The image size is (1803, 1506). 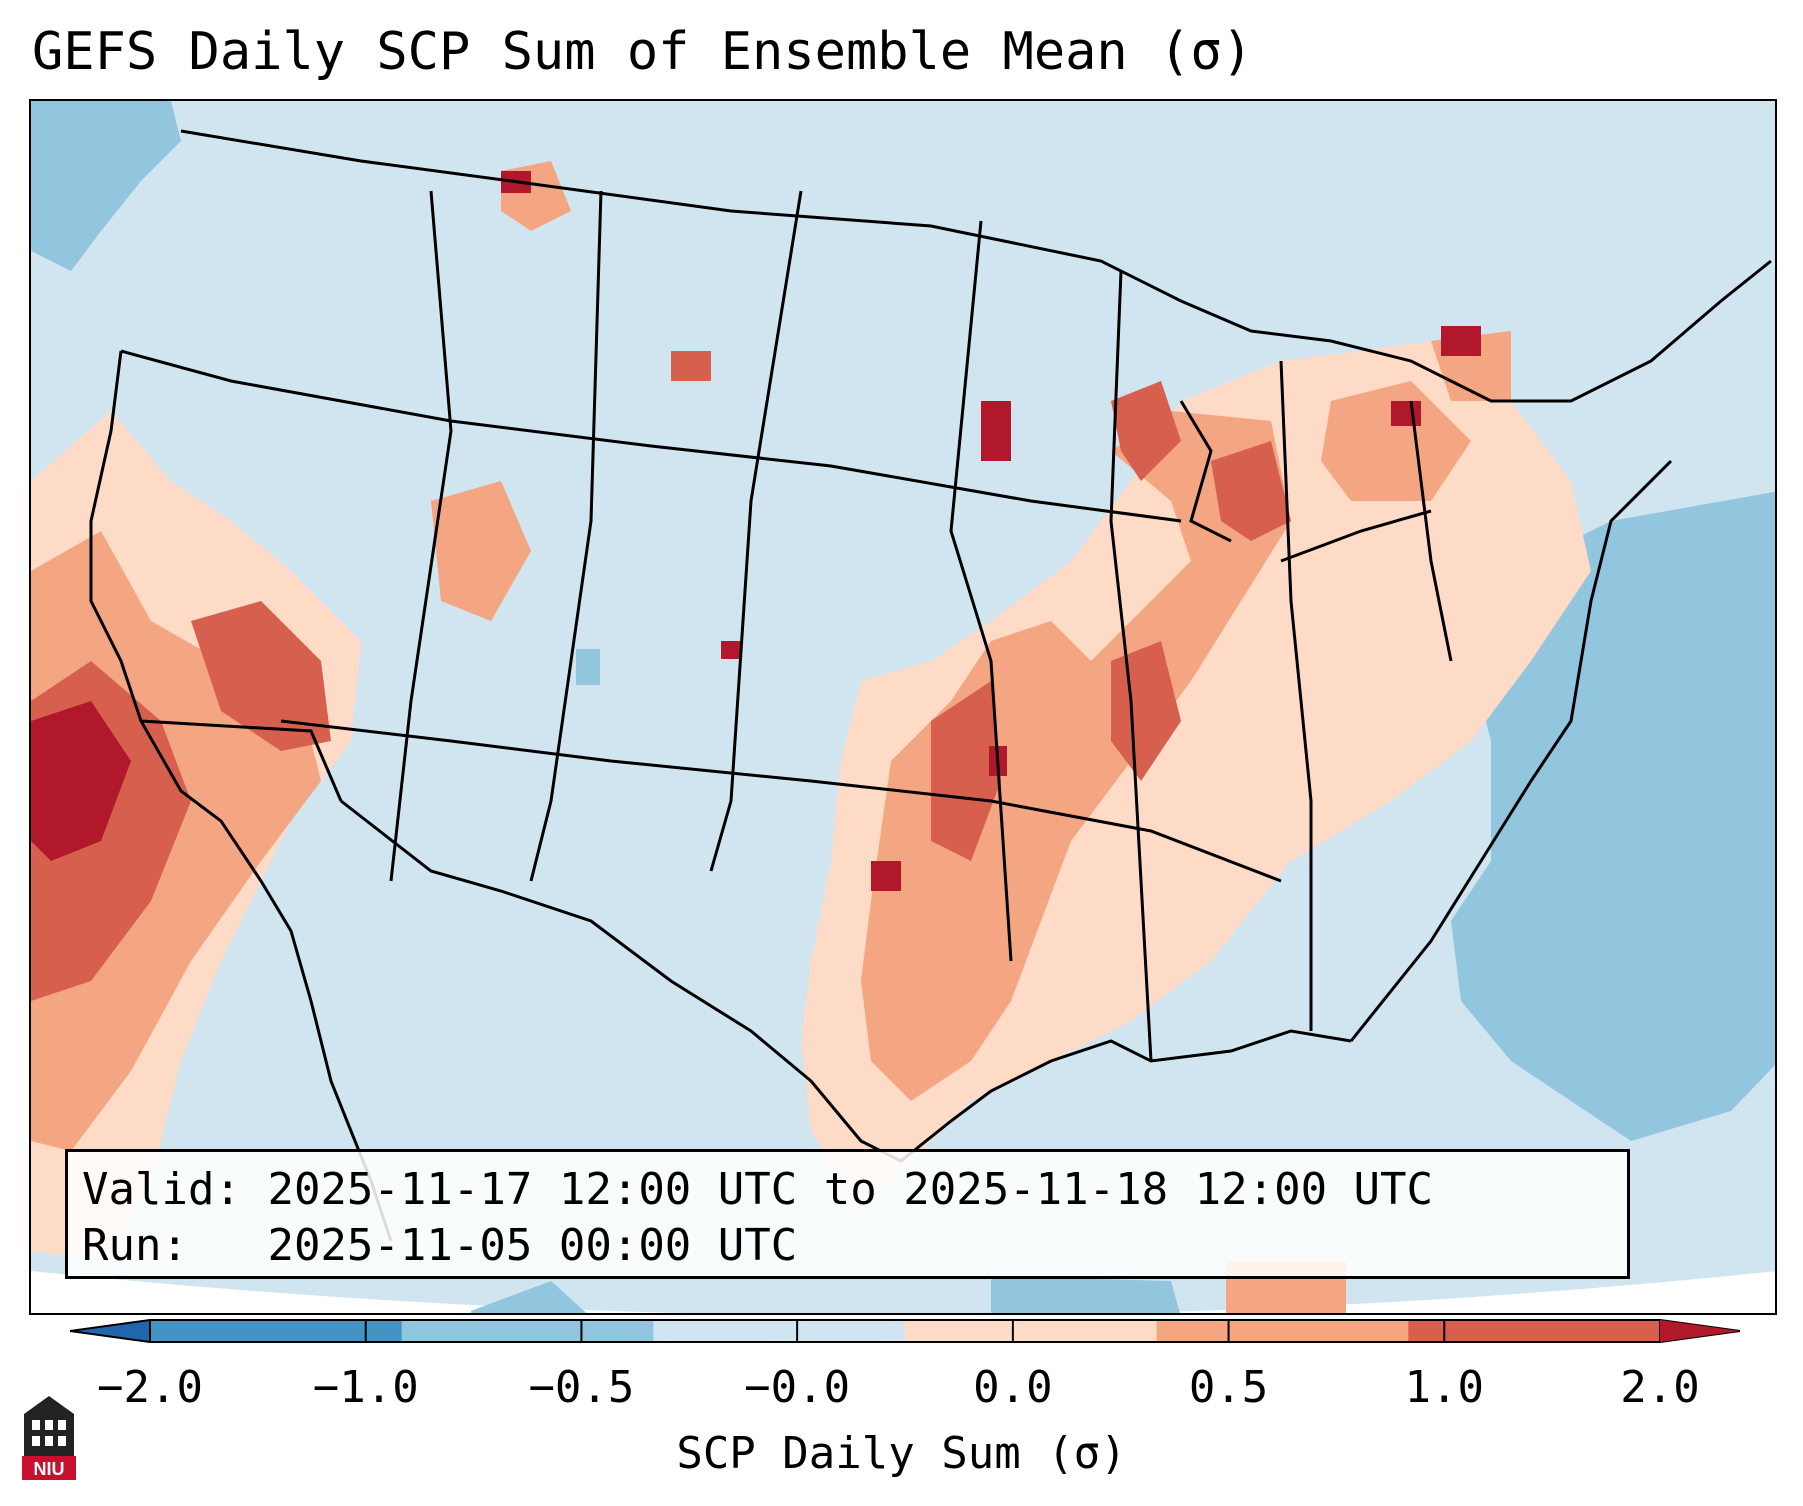 I want to click on colorbar-segments, so click(x=905, y=1331).